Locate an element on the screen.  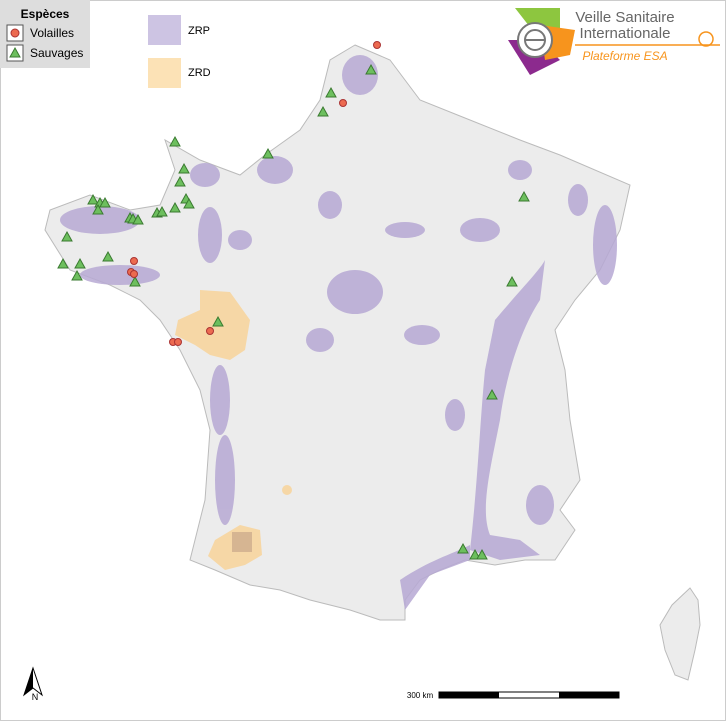
overlap is located at coordinates (242, 542).